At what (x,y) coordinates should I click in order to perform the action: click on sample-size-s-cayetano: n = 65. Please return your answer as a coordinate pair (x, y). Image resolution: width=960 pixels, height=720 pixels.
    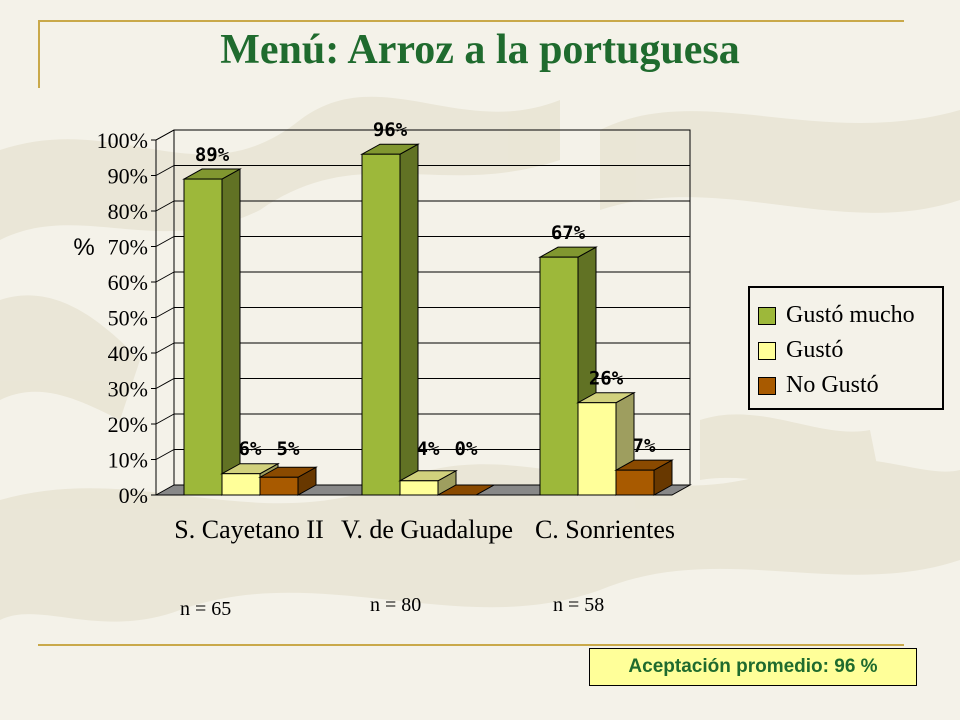
    Looking at the image, I should click on (206, 609).